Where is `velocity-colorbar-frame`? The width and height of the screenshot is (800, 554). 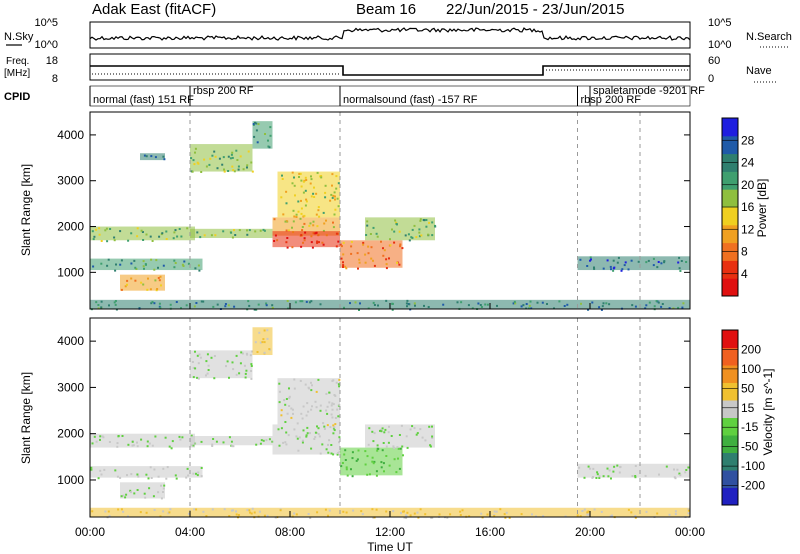 velocity-colorbar-frame is located at coordinates (730, 417).